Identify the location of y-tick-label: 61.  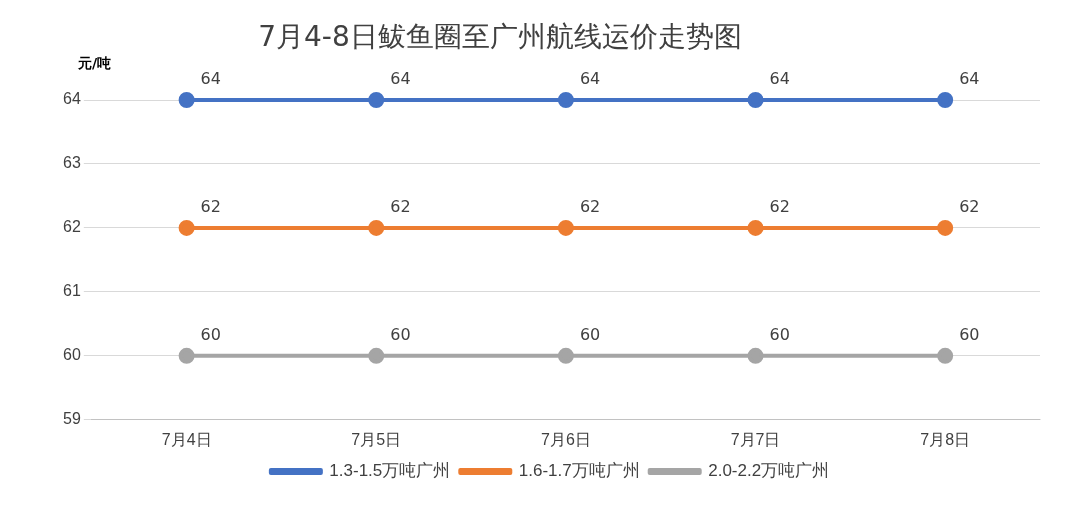
(72, 291).